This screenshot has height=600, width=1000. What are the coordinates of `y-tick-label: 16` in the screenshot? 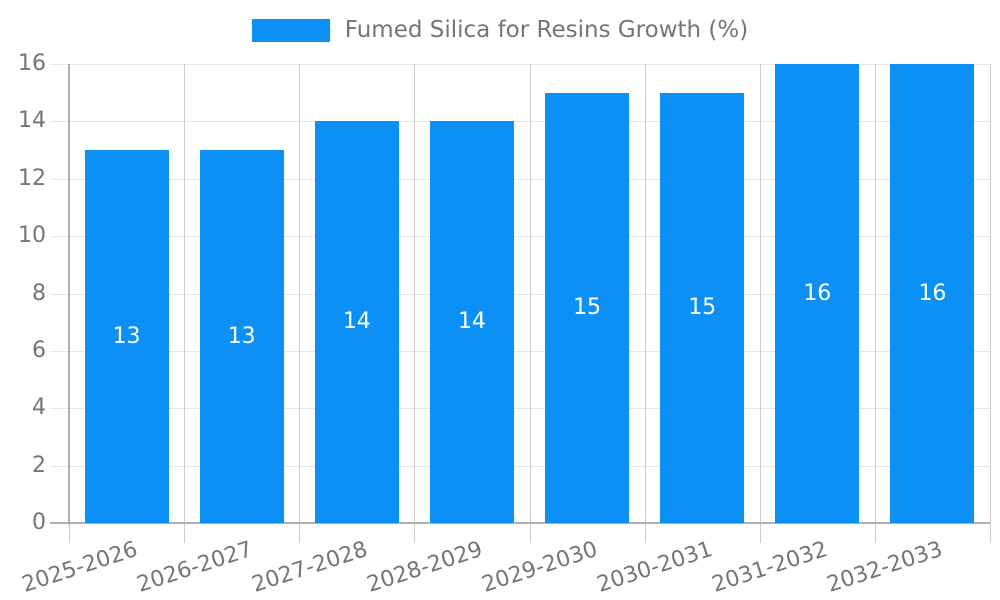 It's located at (32, 63).